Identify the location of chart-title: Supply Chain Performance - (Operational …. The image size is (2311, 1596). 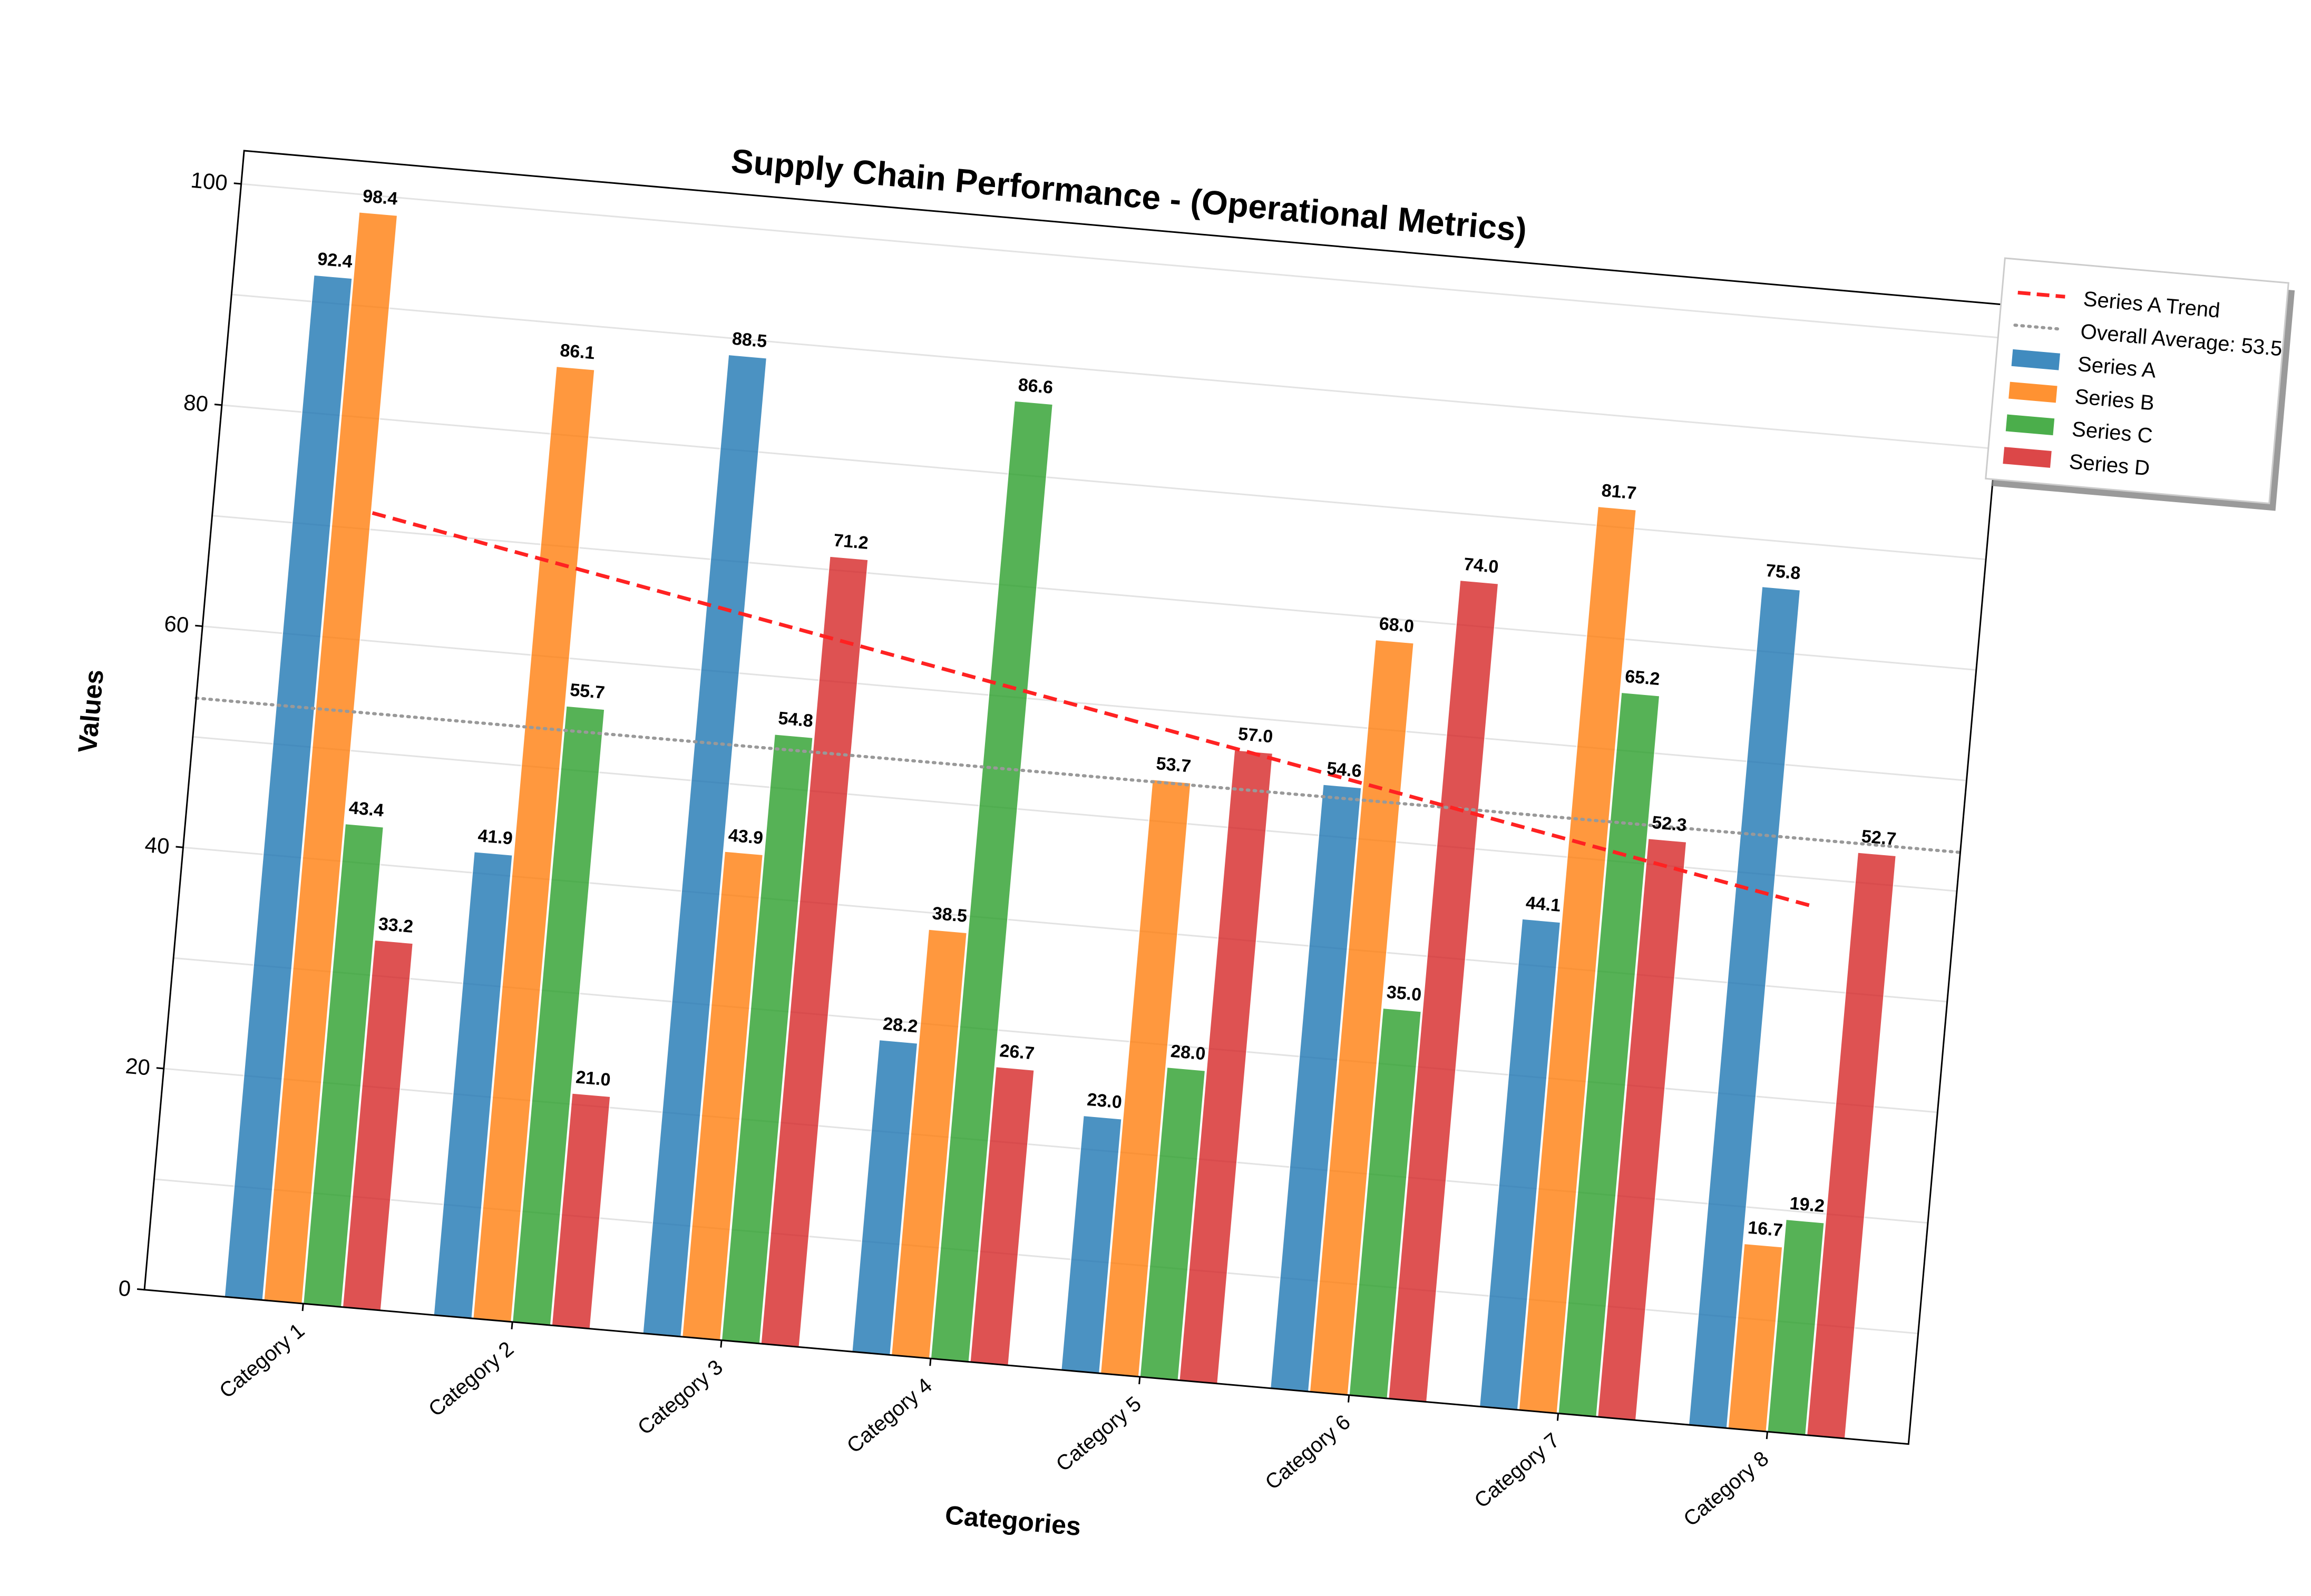
(1128, 195).